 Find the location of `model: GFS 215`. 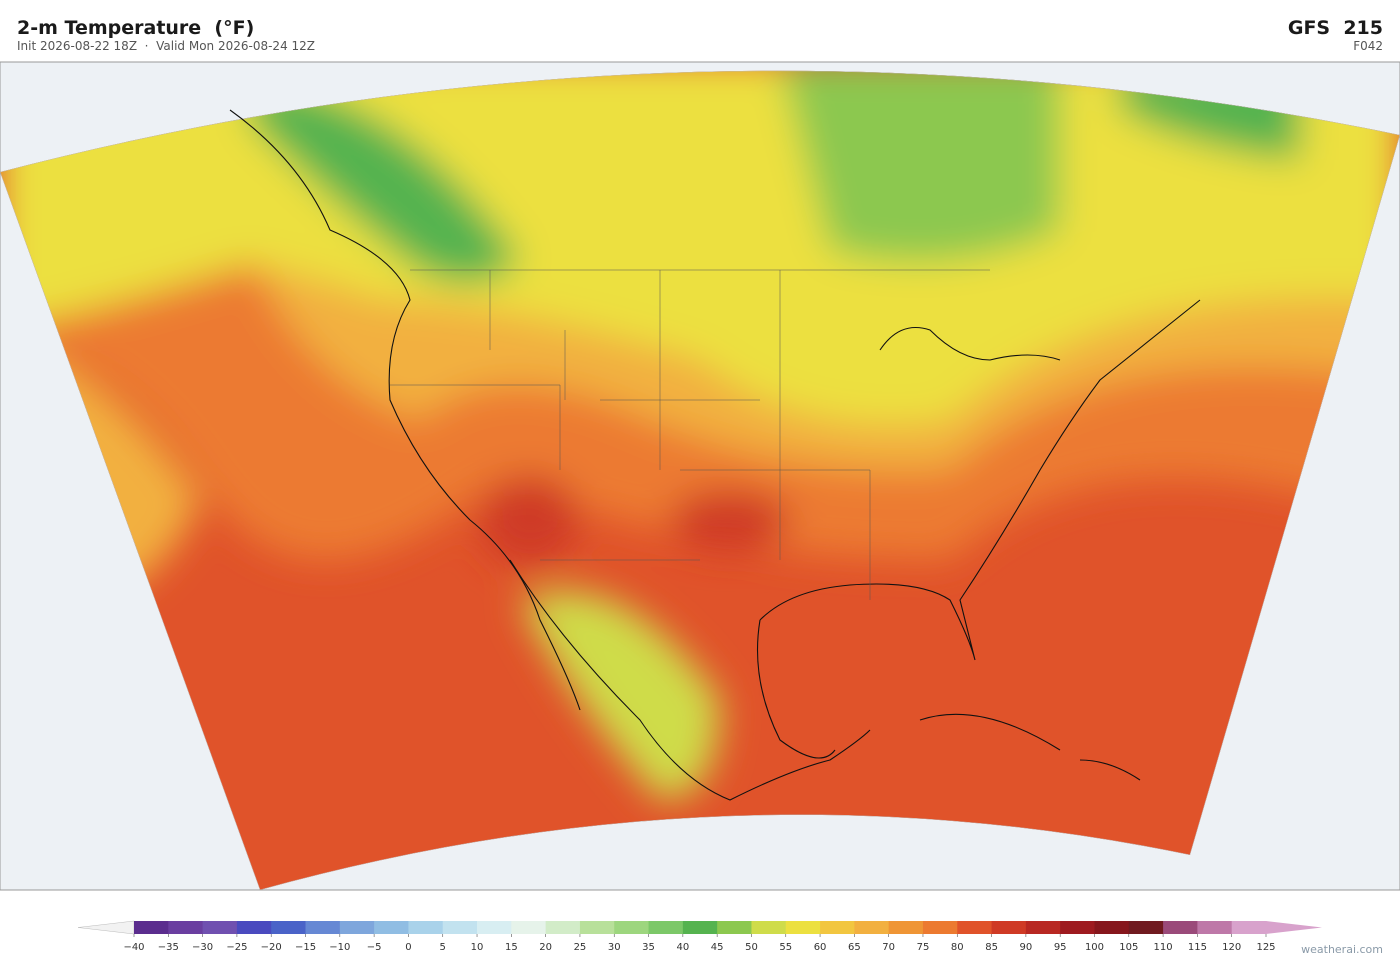

model: GFS 215 is located at coordinates (1335, 28).